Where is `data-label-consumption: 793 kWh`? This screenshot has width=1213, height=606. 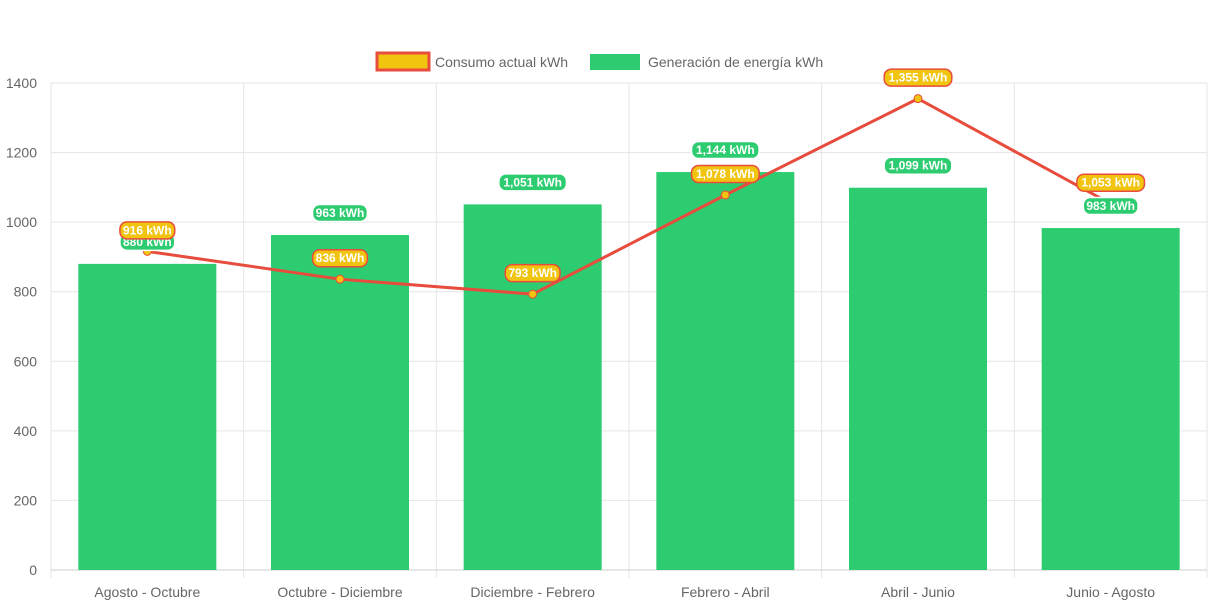 data-label-consumption: 793 kWh is located at coordinates (532, 273).